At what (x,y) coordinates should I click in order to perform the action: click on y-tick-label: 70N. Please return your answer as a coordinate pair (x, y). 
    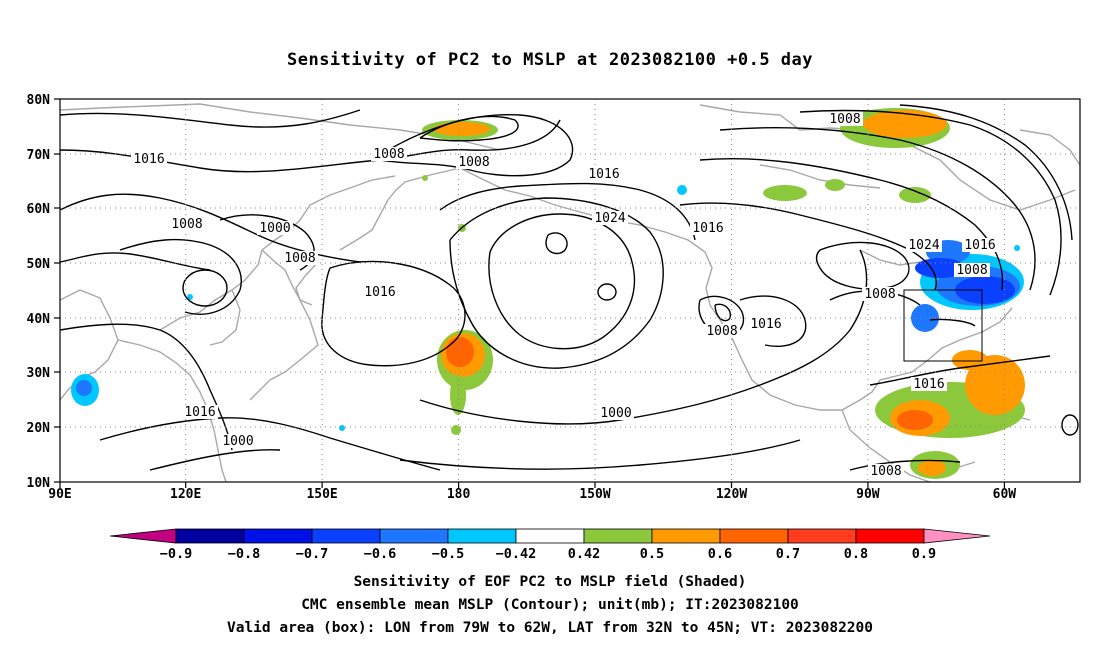
    Looking at the image, I should click on (39, 155).